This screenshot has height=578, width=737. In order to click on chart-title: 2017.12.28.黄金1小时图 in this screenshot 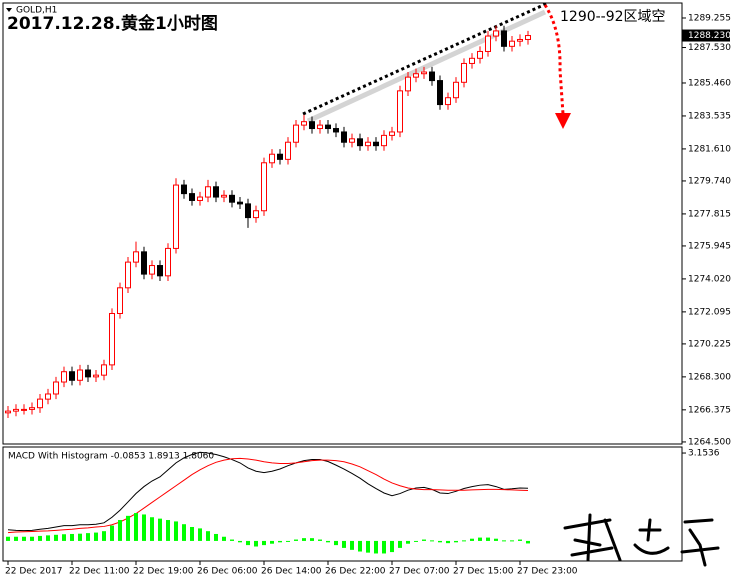, I will do `click(112, 23)`.